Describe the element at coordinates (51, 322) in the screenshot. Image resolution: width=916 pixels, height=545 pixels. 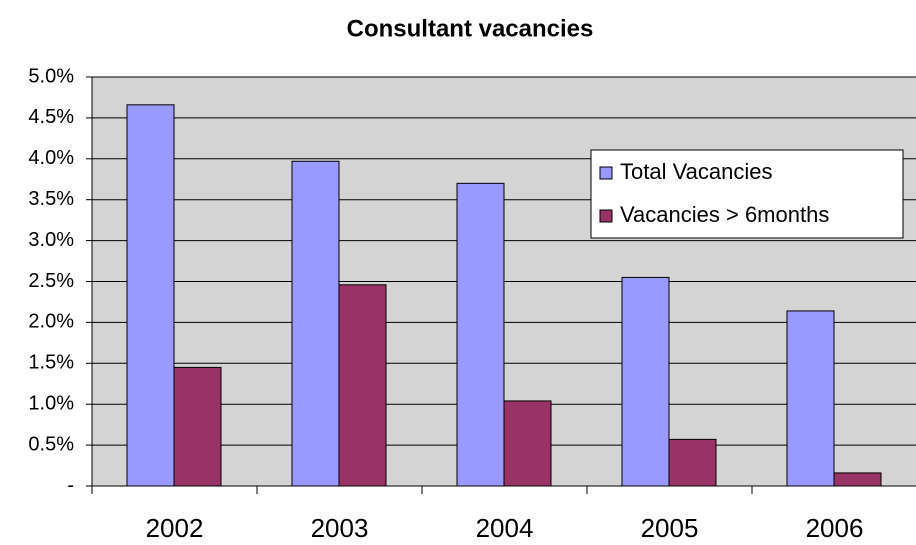
I see `y-tick-label: 2.0%` at that location.